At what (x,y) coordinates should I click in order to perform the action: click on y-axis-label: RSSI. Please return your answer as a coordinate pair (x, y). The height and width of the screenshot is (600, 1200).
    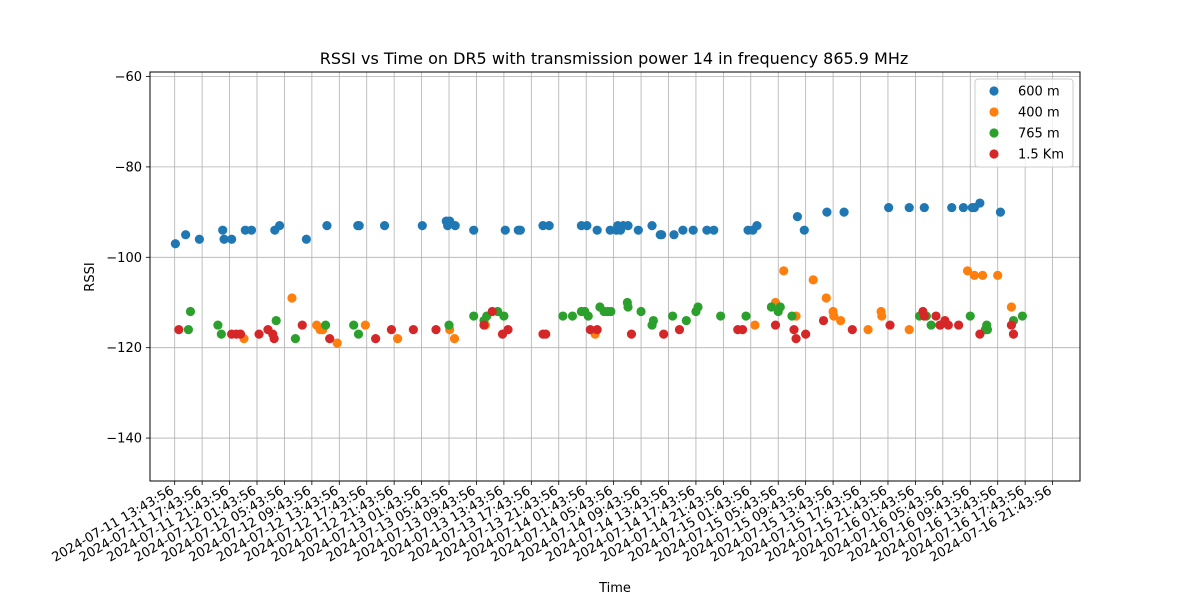
    Looking at the image, I should click on (90, 276).